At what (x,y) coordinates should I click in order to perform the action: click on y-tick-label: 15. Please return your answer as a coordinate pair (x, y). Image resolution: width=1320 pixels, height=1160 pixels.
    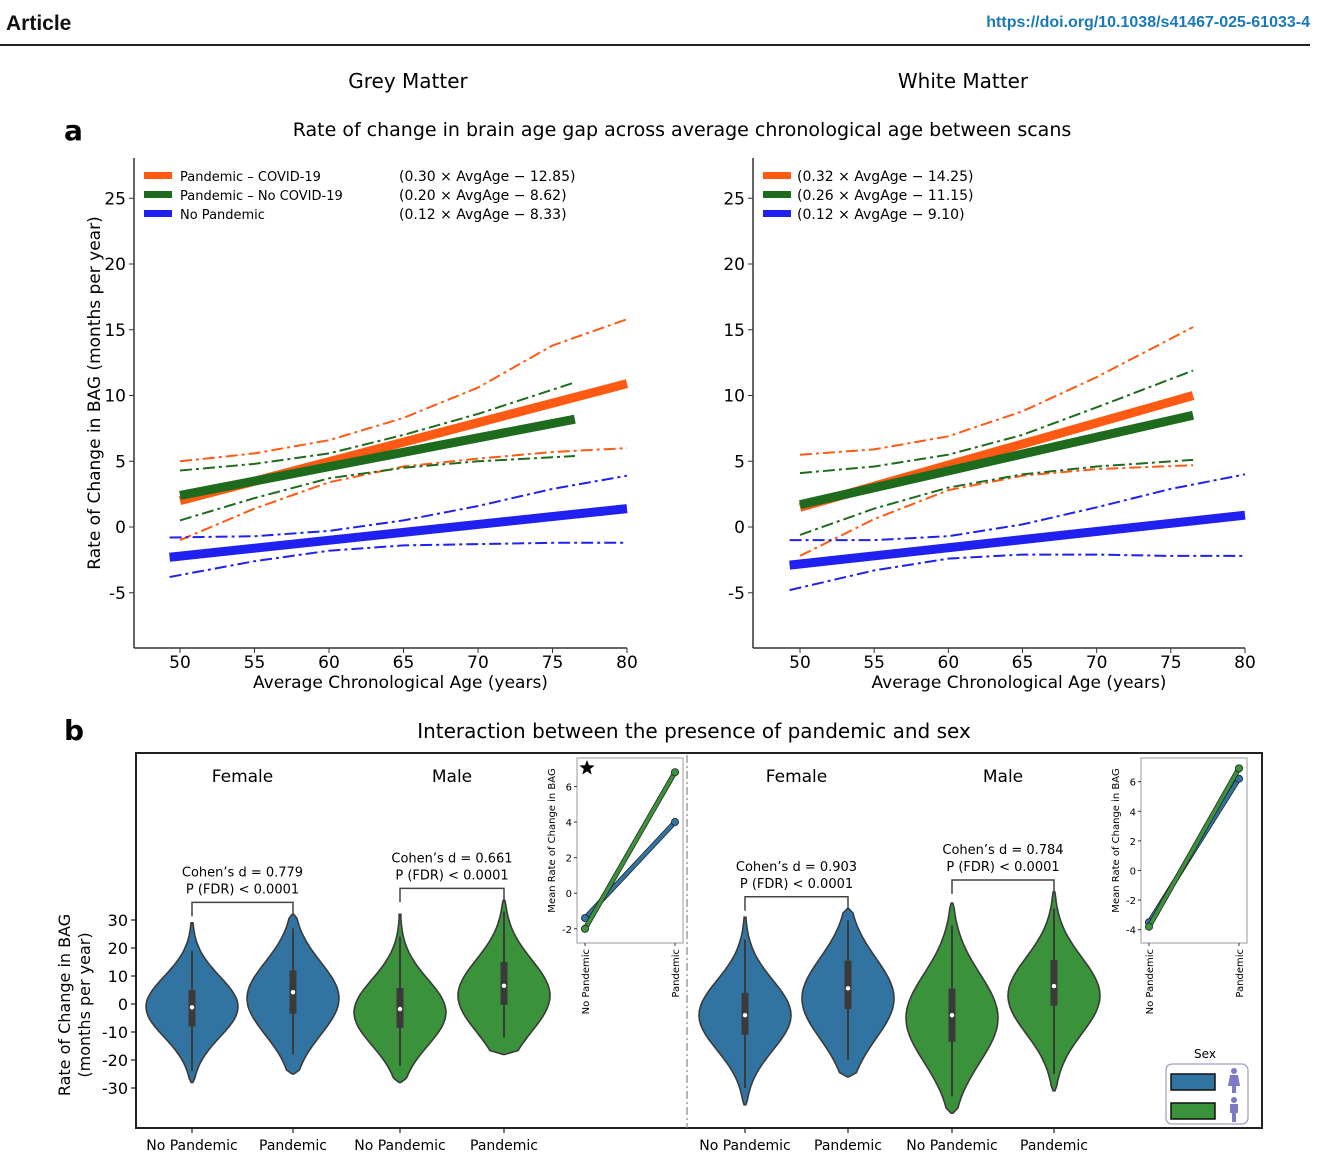
    Looking at the image, I should click on (115, 331).